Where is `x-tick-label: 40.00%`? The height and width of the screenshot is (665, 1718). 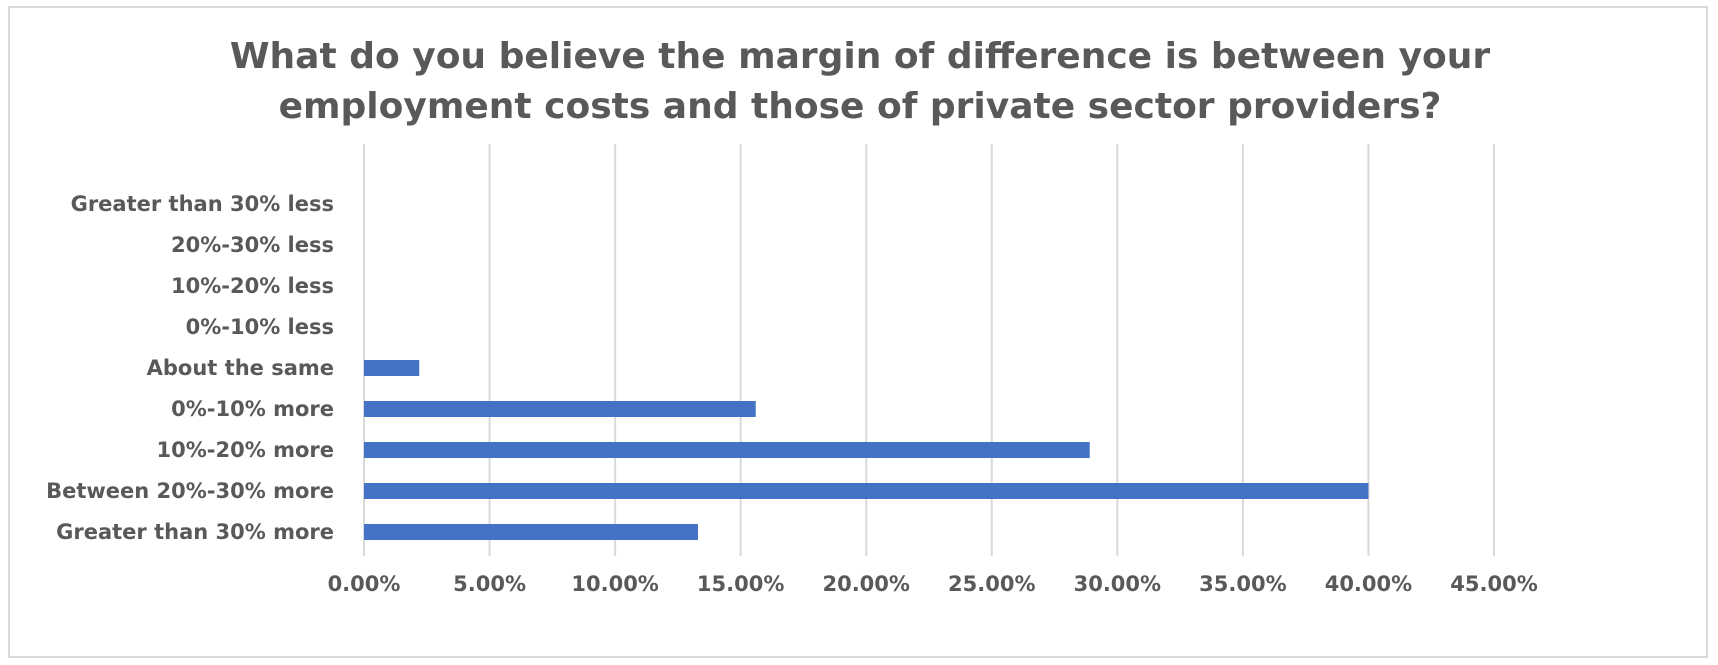 x-tick-label: 40.00% is located at coordinates (1368, 584).